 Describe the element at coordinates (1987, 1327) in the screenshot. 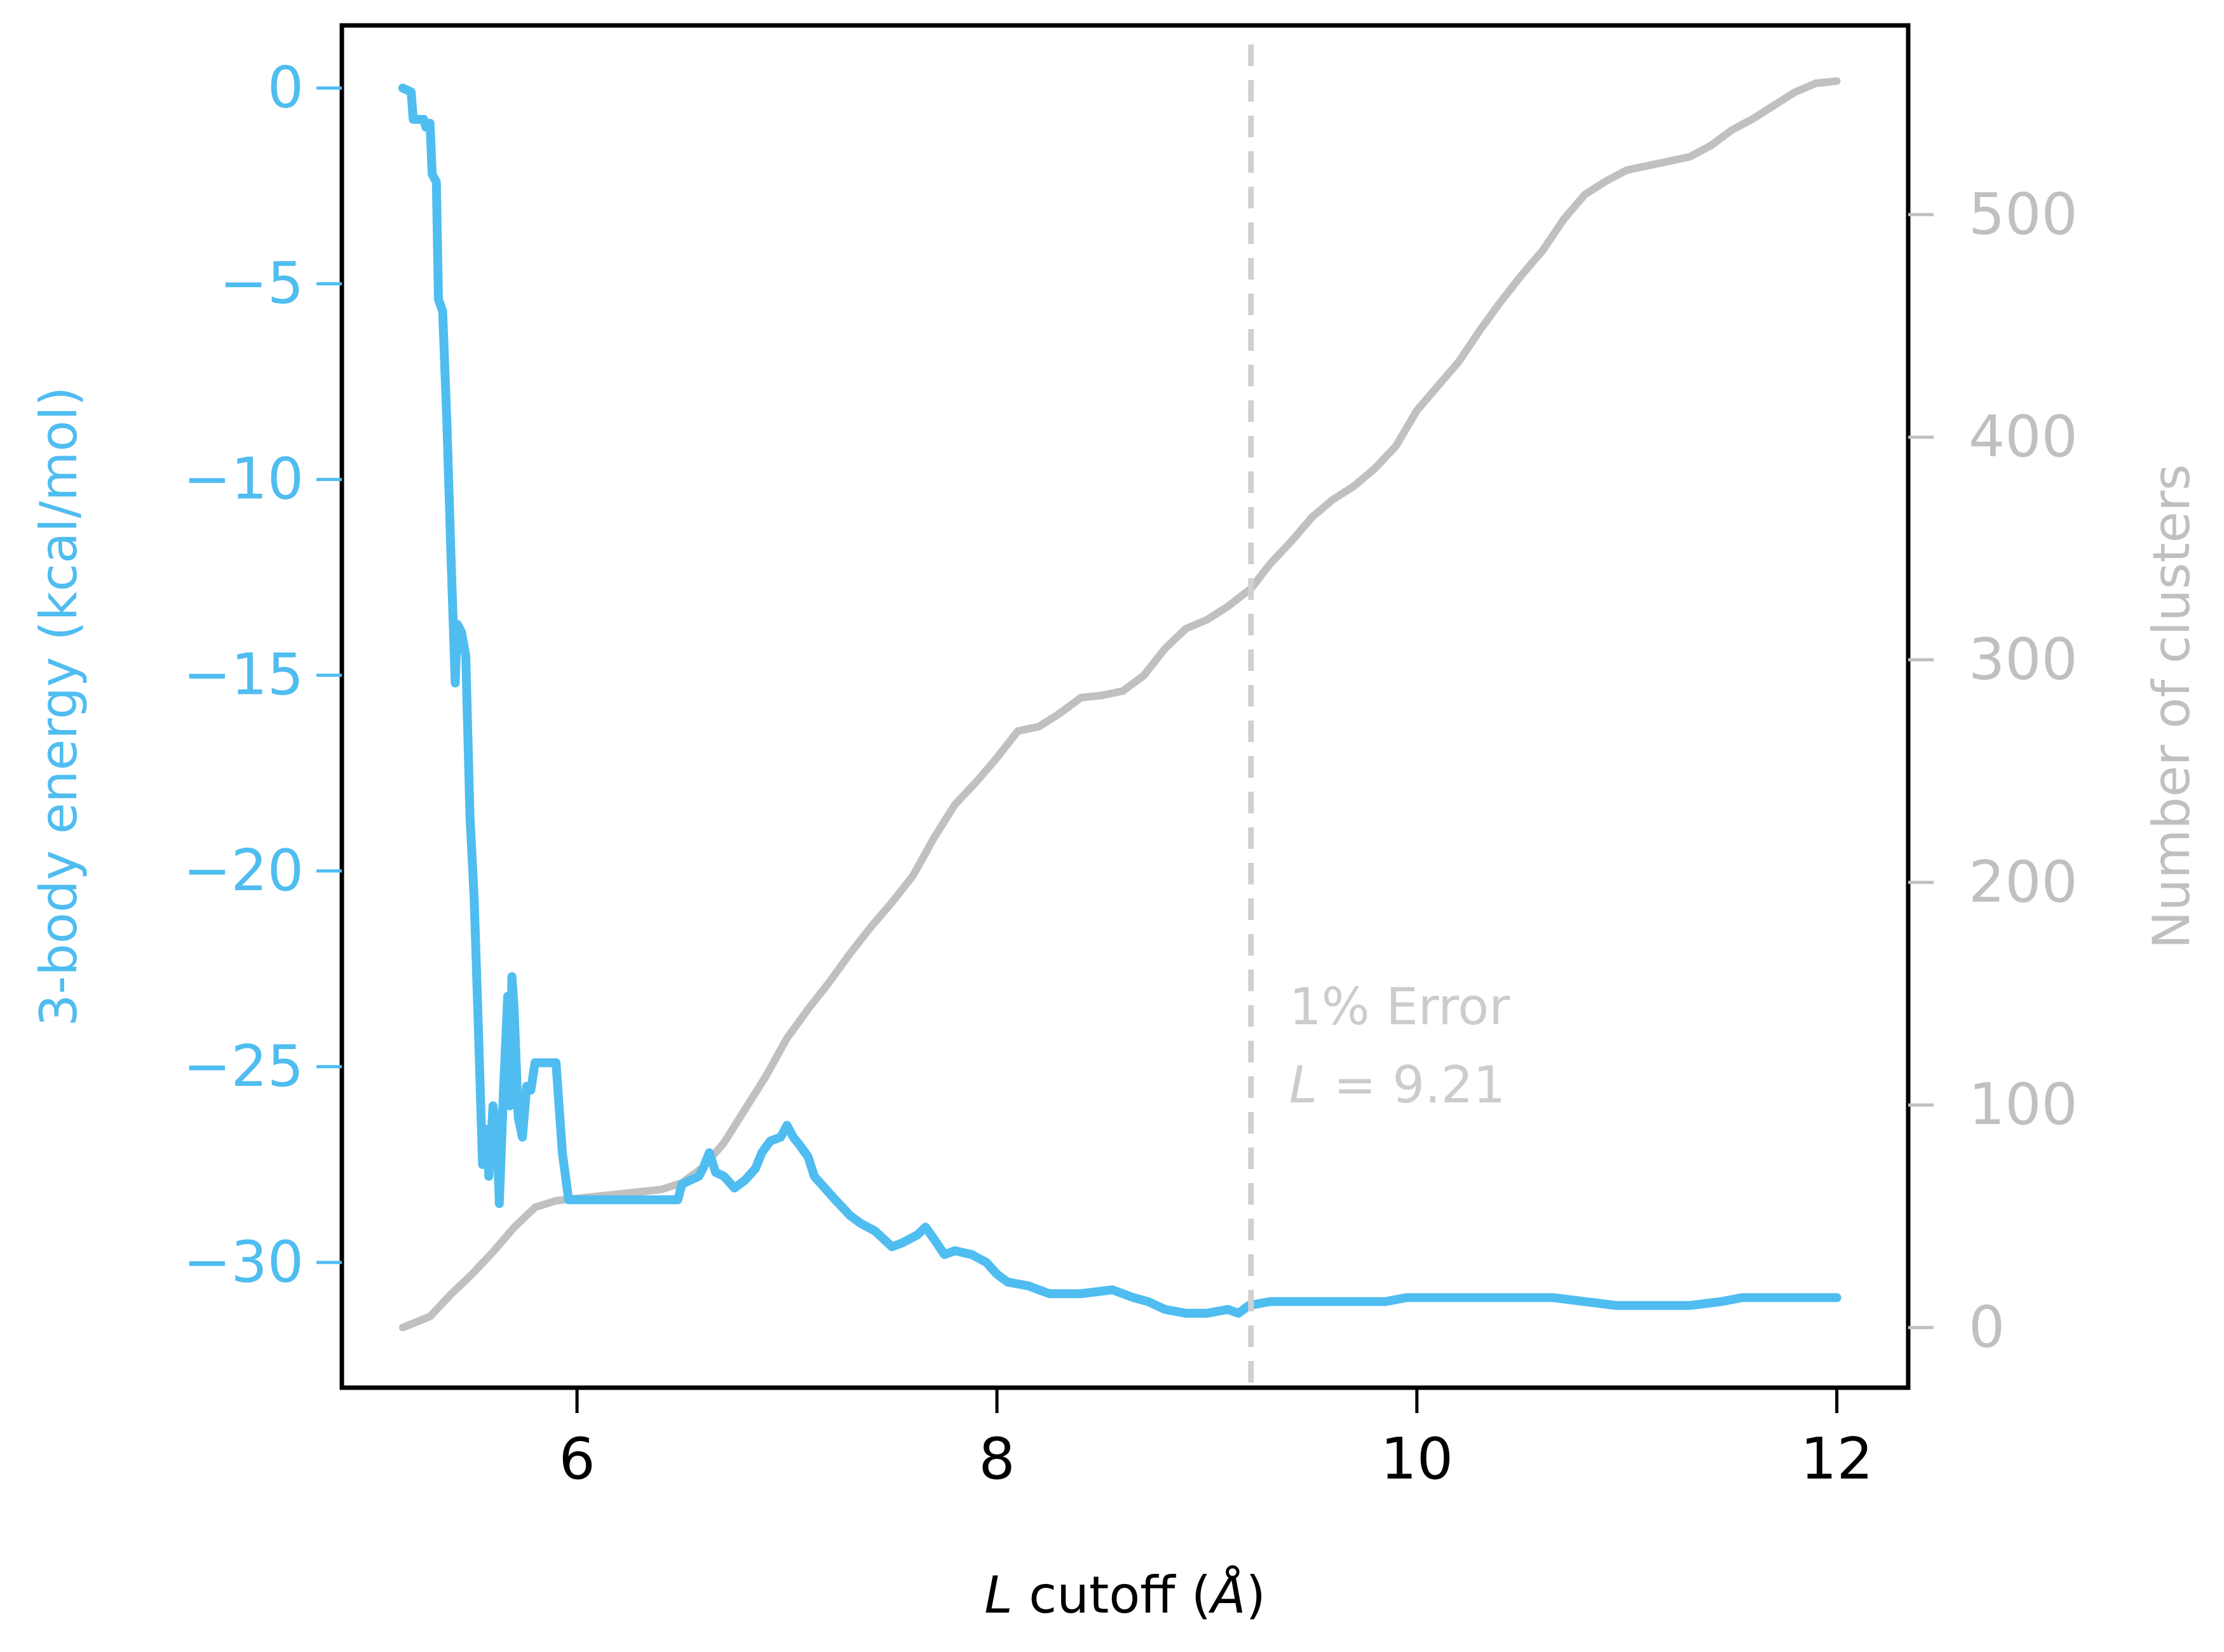

I see `y-right-tick-label: 0` at that location.